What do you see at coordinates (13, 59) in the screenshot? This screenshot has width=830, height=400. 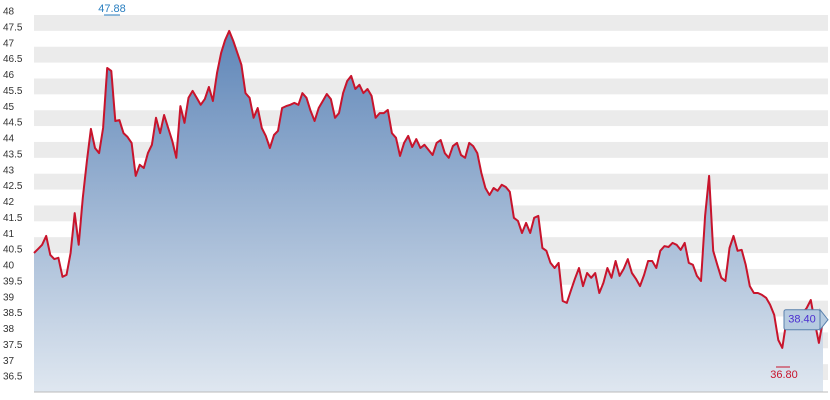 I see `y-tick-label: 46.5` at bounding box center [13, 59].